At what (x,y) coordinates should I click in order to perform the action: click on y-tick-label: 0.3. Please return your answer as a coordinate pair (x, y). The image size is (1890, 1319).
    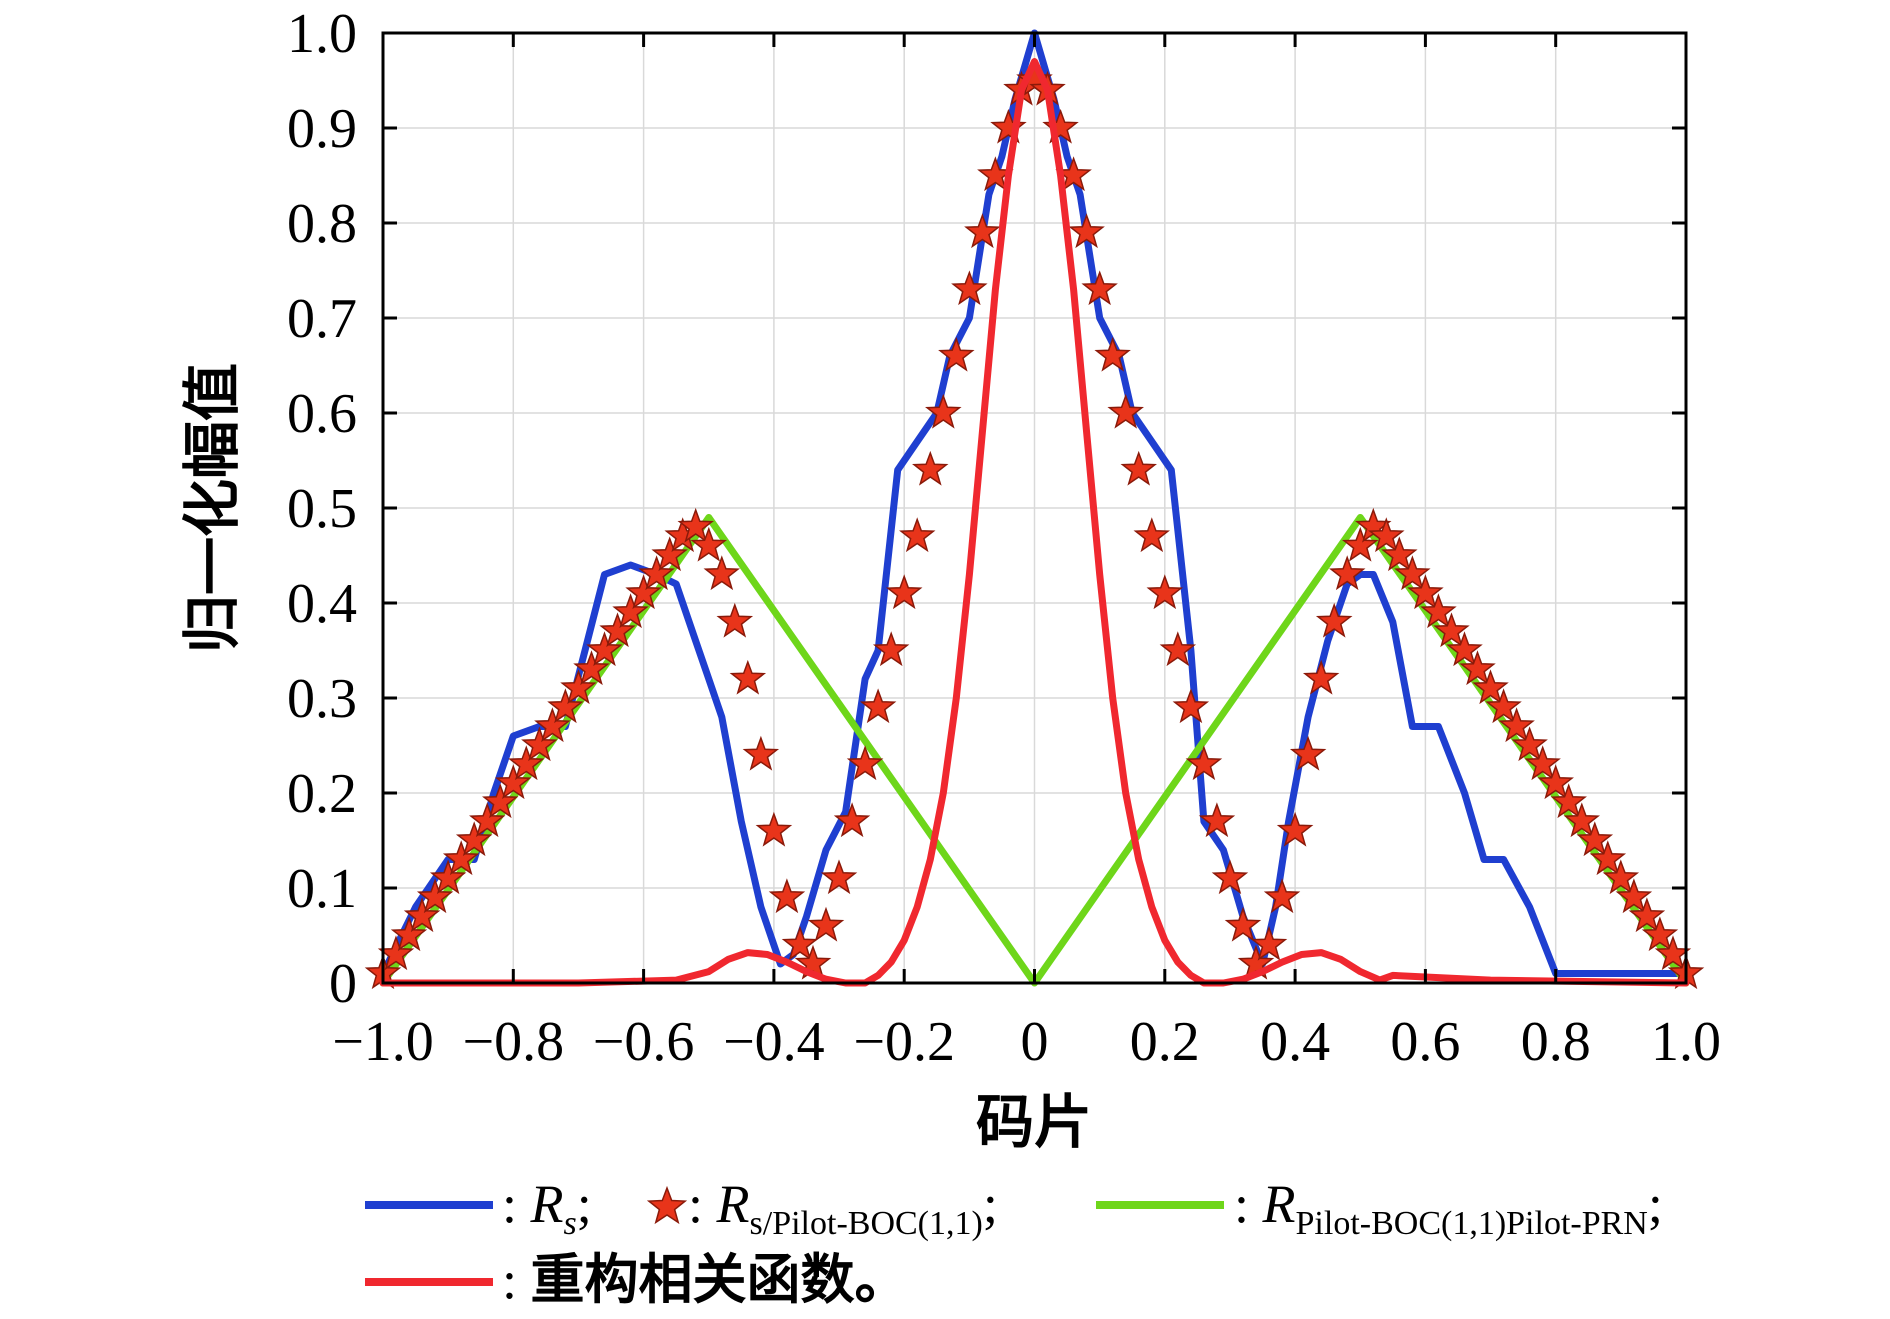
    Looking at the image, I should click on (322, 699).